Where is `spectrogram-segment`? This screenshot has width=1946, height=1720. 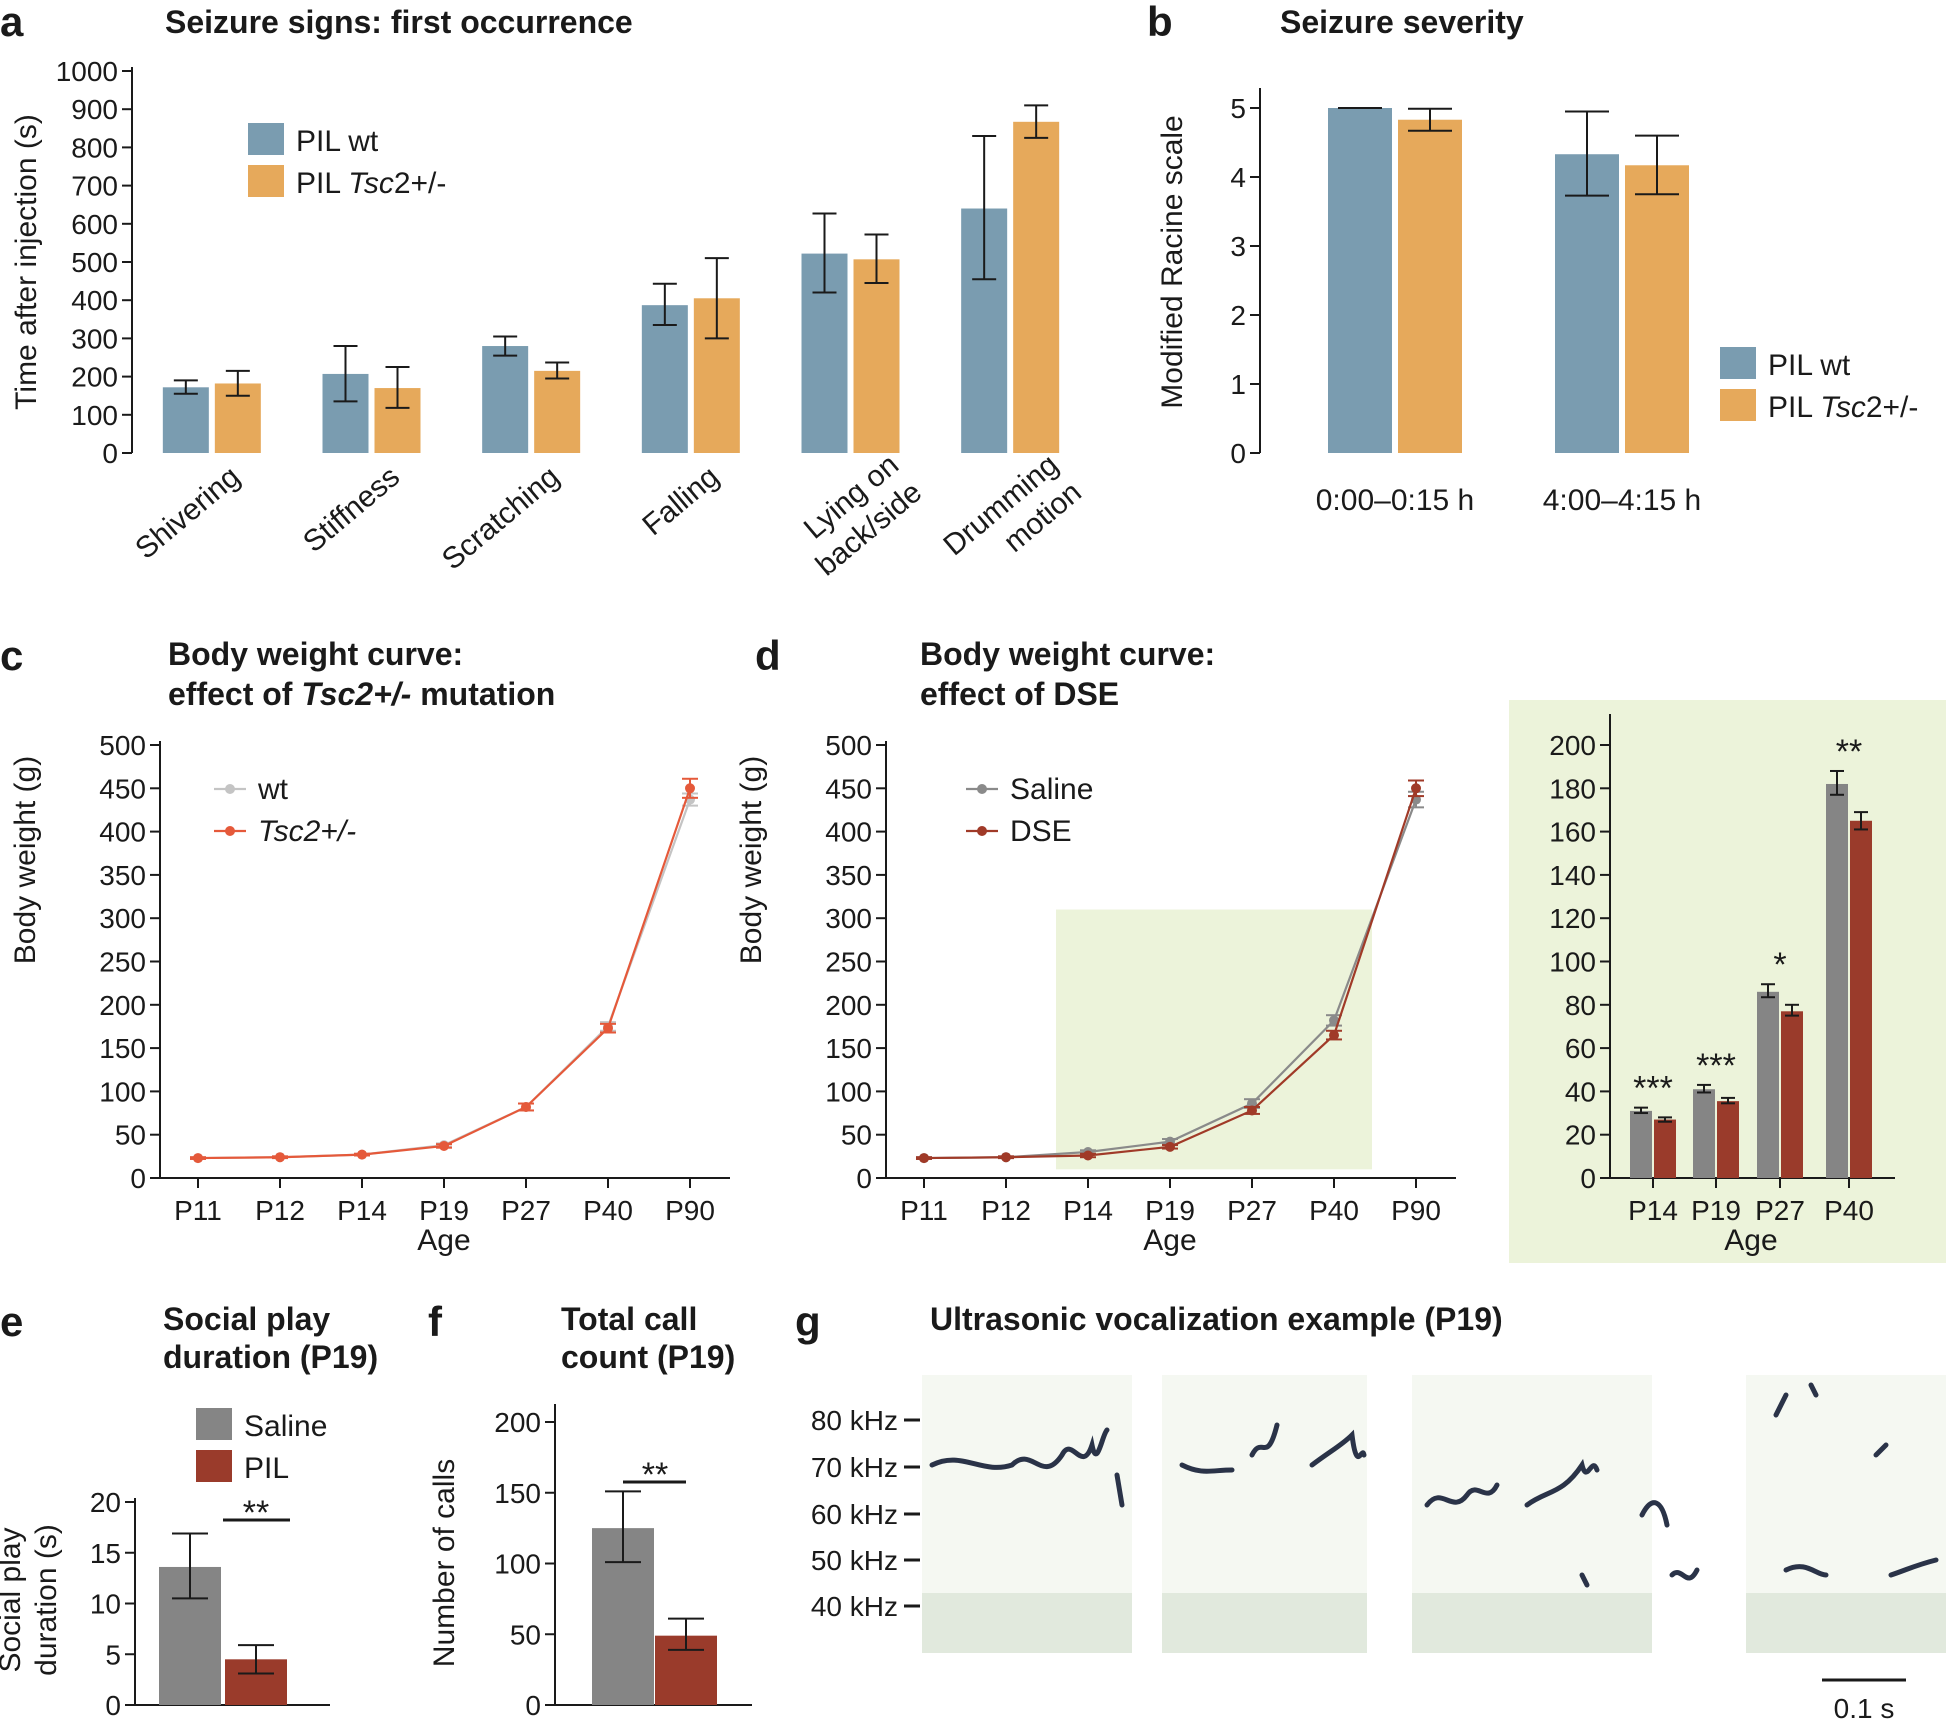 spectrogram-segment is located at coordinates (1556, 1514).